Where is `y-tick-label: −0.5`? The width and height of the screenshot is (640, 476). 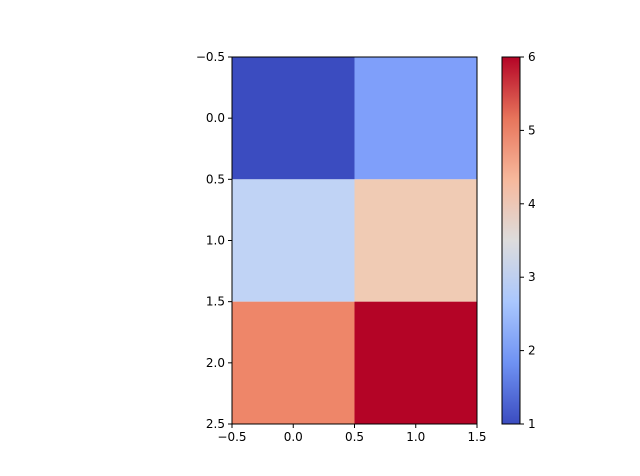
y-tick-label: −0.5 is located at coordinates (210, 57).